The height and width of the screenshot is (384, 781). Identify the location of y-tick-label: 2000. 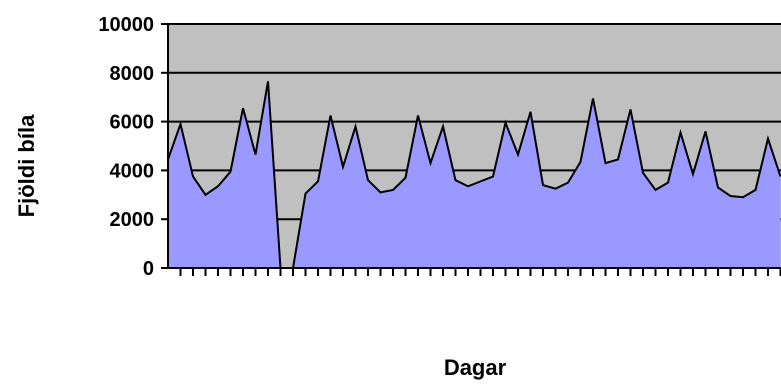
(132, 220).